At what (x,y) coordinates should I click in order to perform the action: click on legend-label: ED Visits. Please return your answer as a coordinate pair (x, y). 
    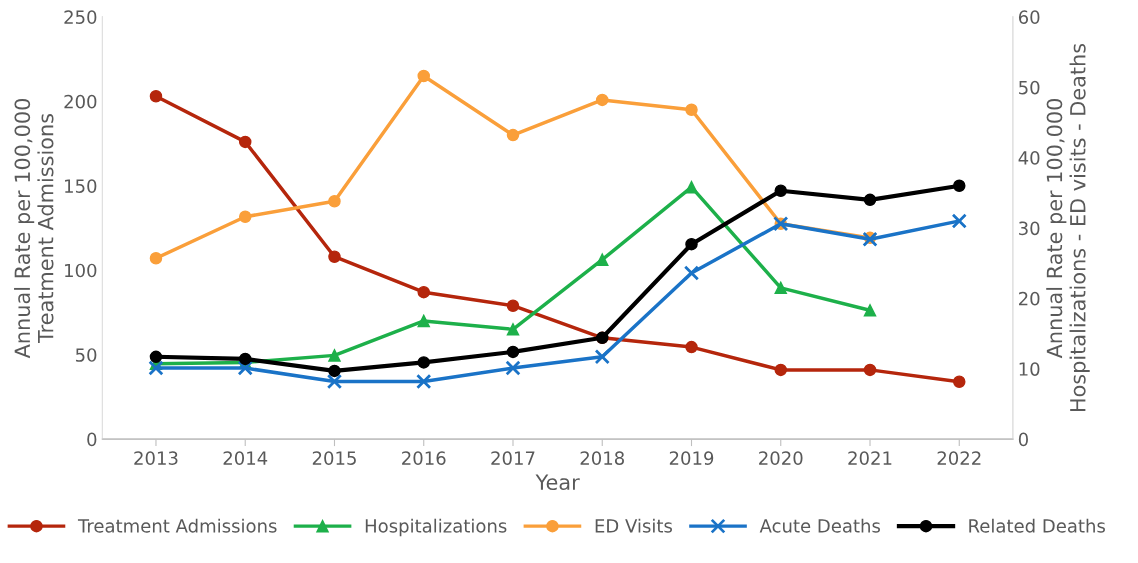
    Looking at the image, I should click on (633, 525).